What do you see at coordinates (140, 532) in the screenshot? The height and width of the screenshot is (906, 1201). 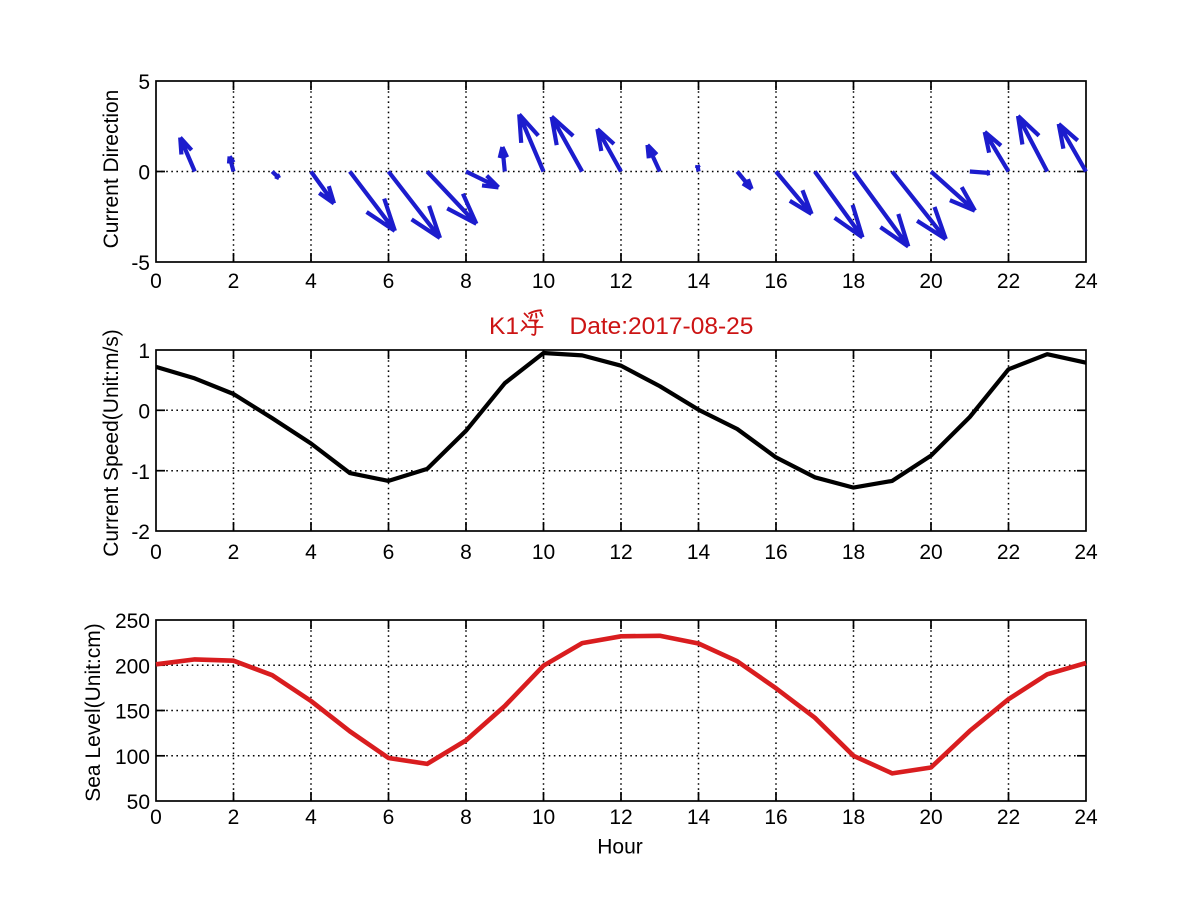 I see `svg-text: -2` at bounding box center [140, 532].